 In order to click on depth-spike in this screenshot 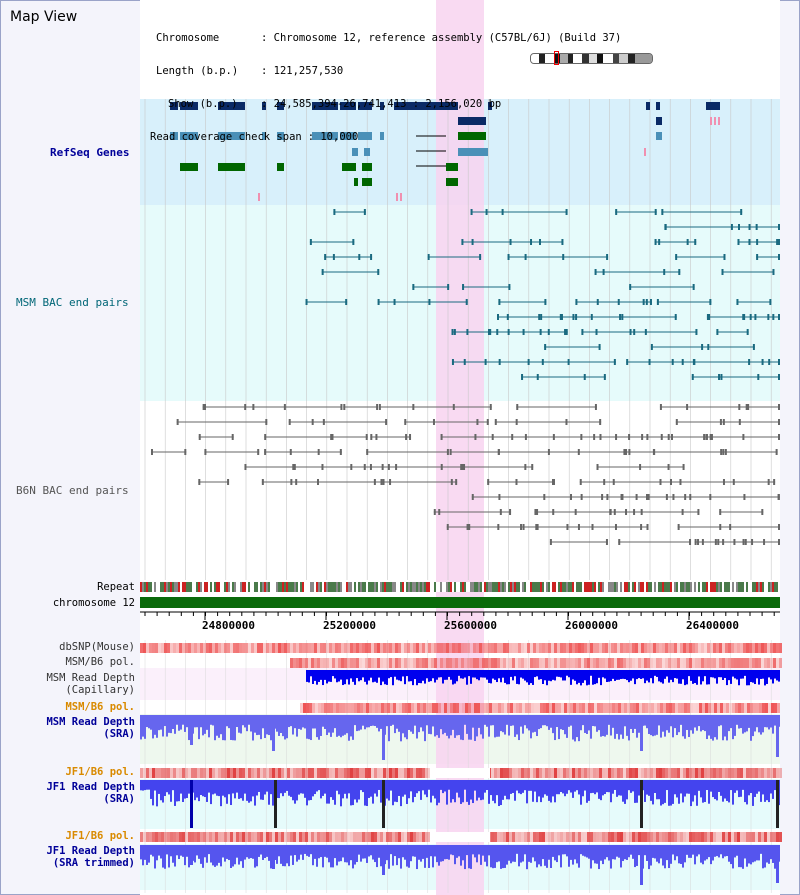, I will do `click(275, 804)`.